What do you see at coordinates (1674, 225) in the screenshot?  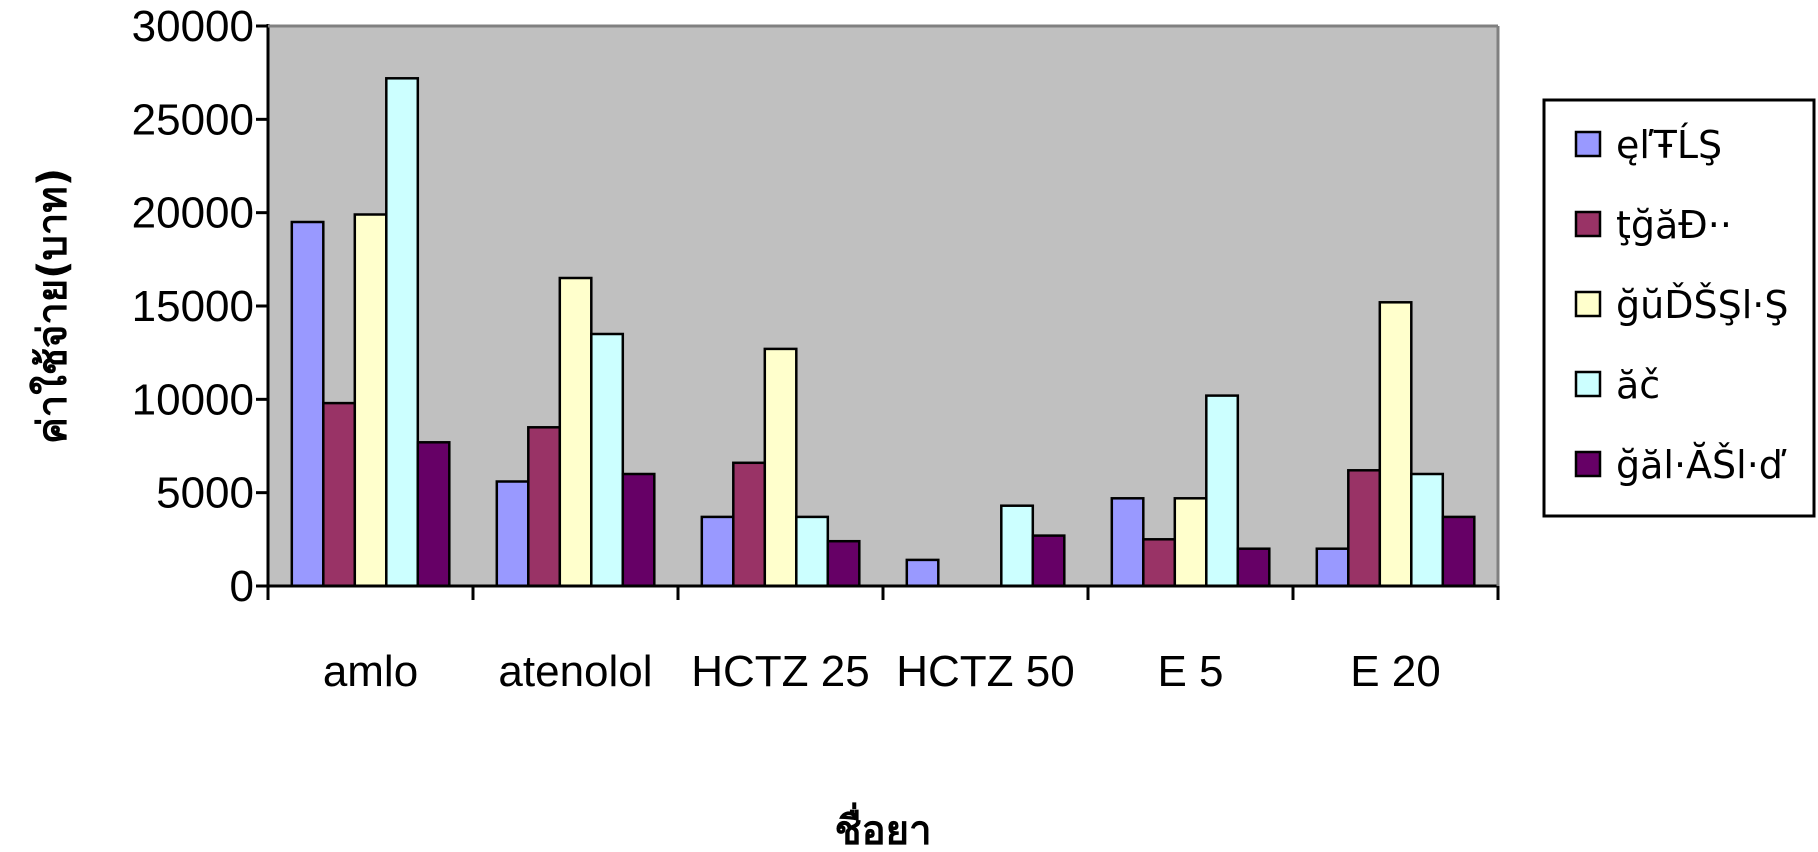 I see `legend-label: ţğăĐ··` at bounding box center [1674, 225].